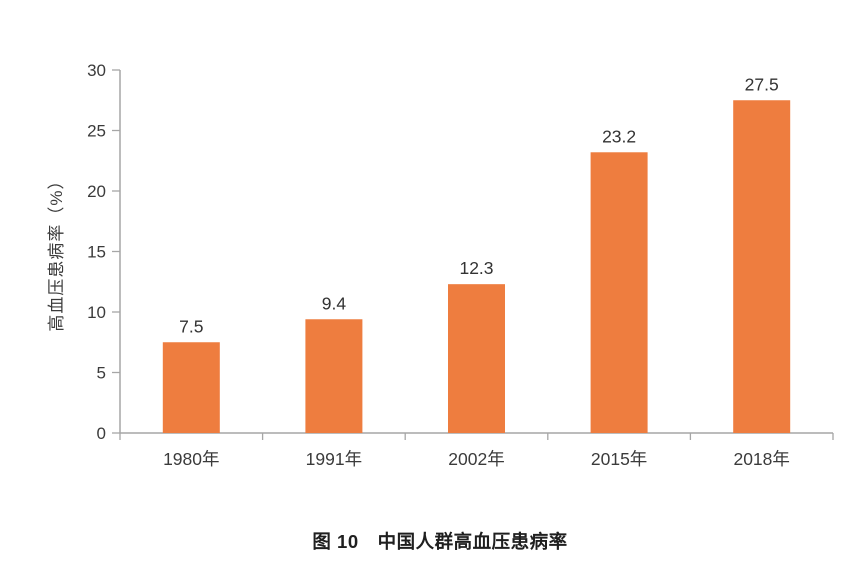 The height and width of the screenshot is (570, 848). I want to click on x-category-label: 2015年, so click(619, 459).